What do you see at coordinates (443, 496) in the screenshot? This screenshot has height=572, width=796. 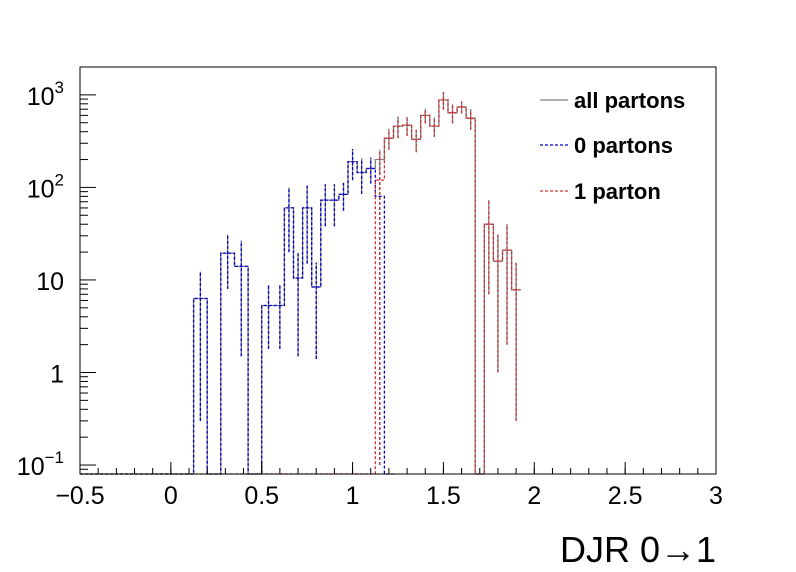 I see `x-tick-label: 1.5` at bounding box center [443, 496].